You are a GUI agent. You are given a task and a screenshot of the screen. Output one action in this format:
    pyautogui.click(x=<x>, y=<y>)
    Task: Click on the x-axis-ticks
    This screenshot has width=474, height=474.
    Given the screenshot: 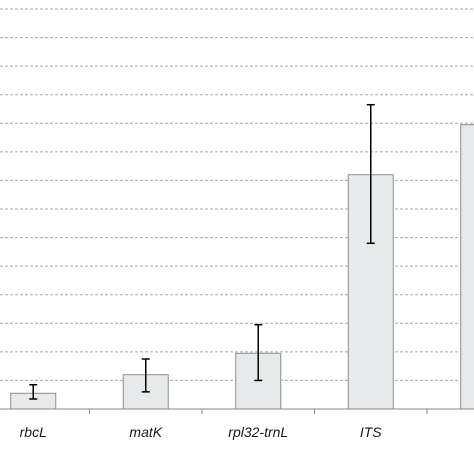 What is the action you would take?
    pyautogui.click(x=258, y=411)
    